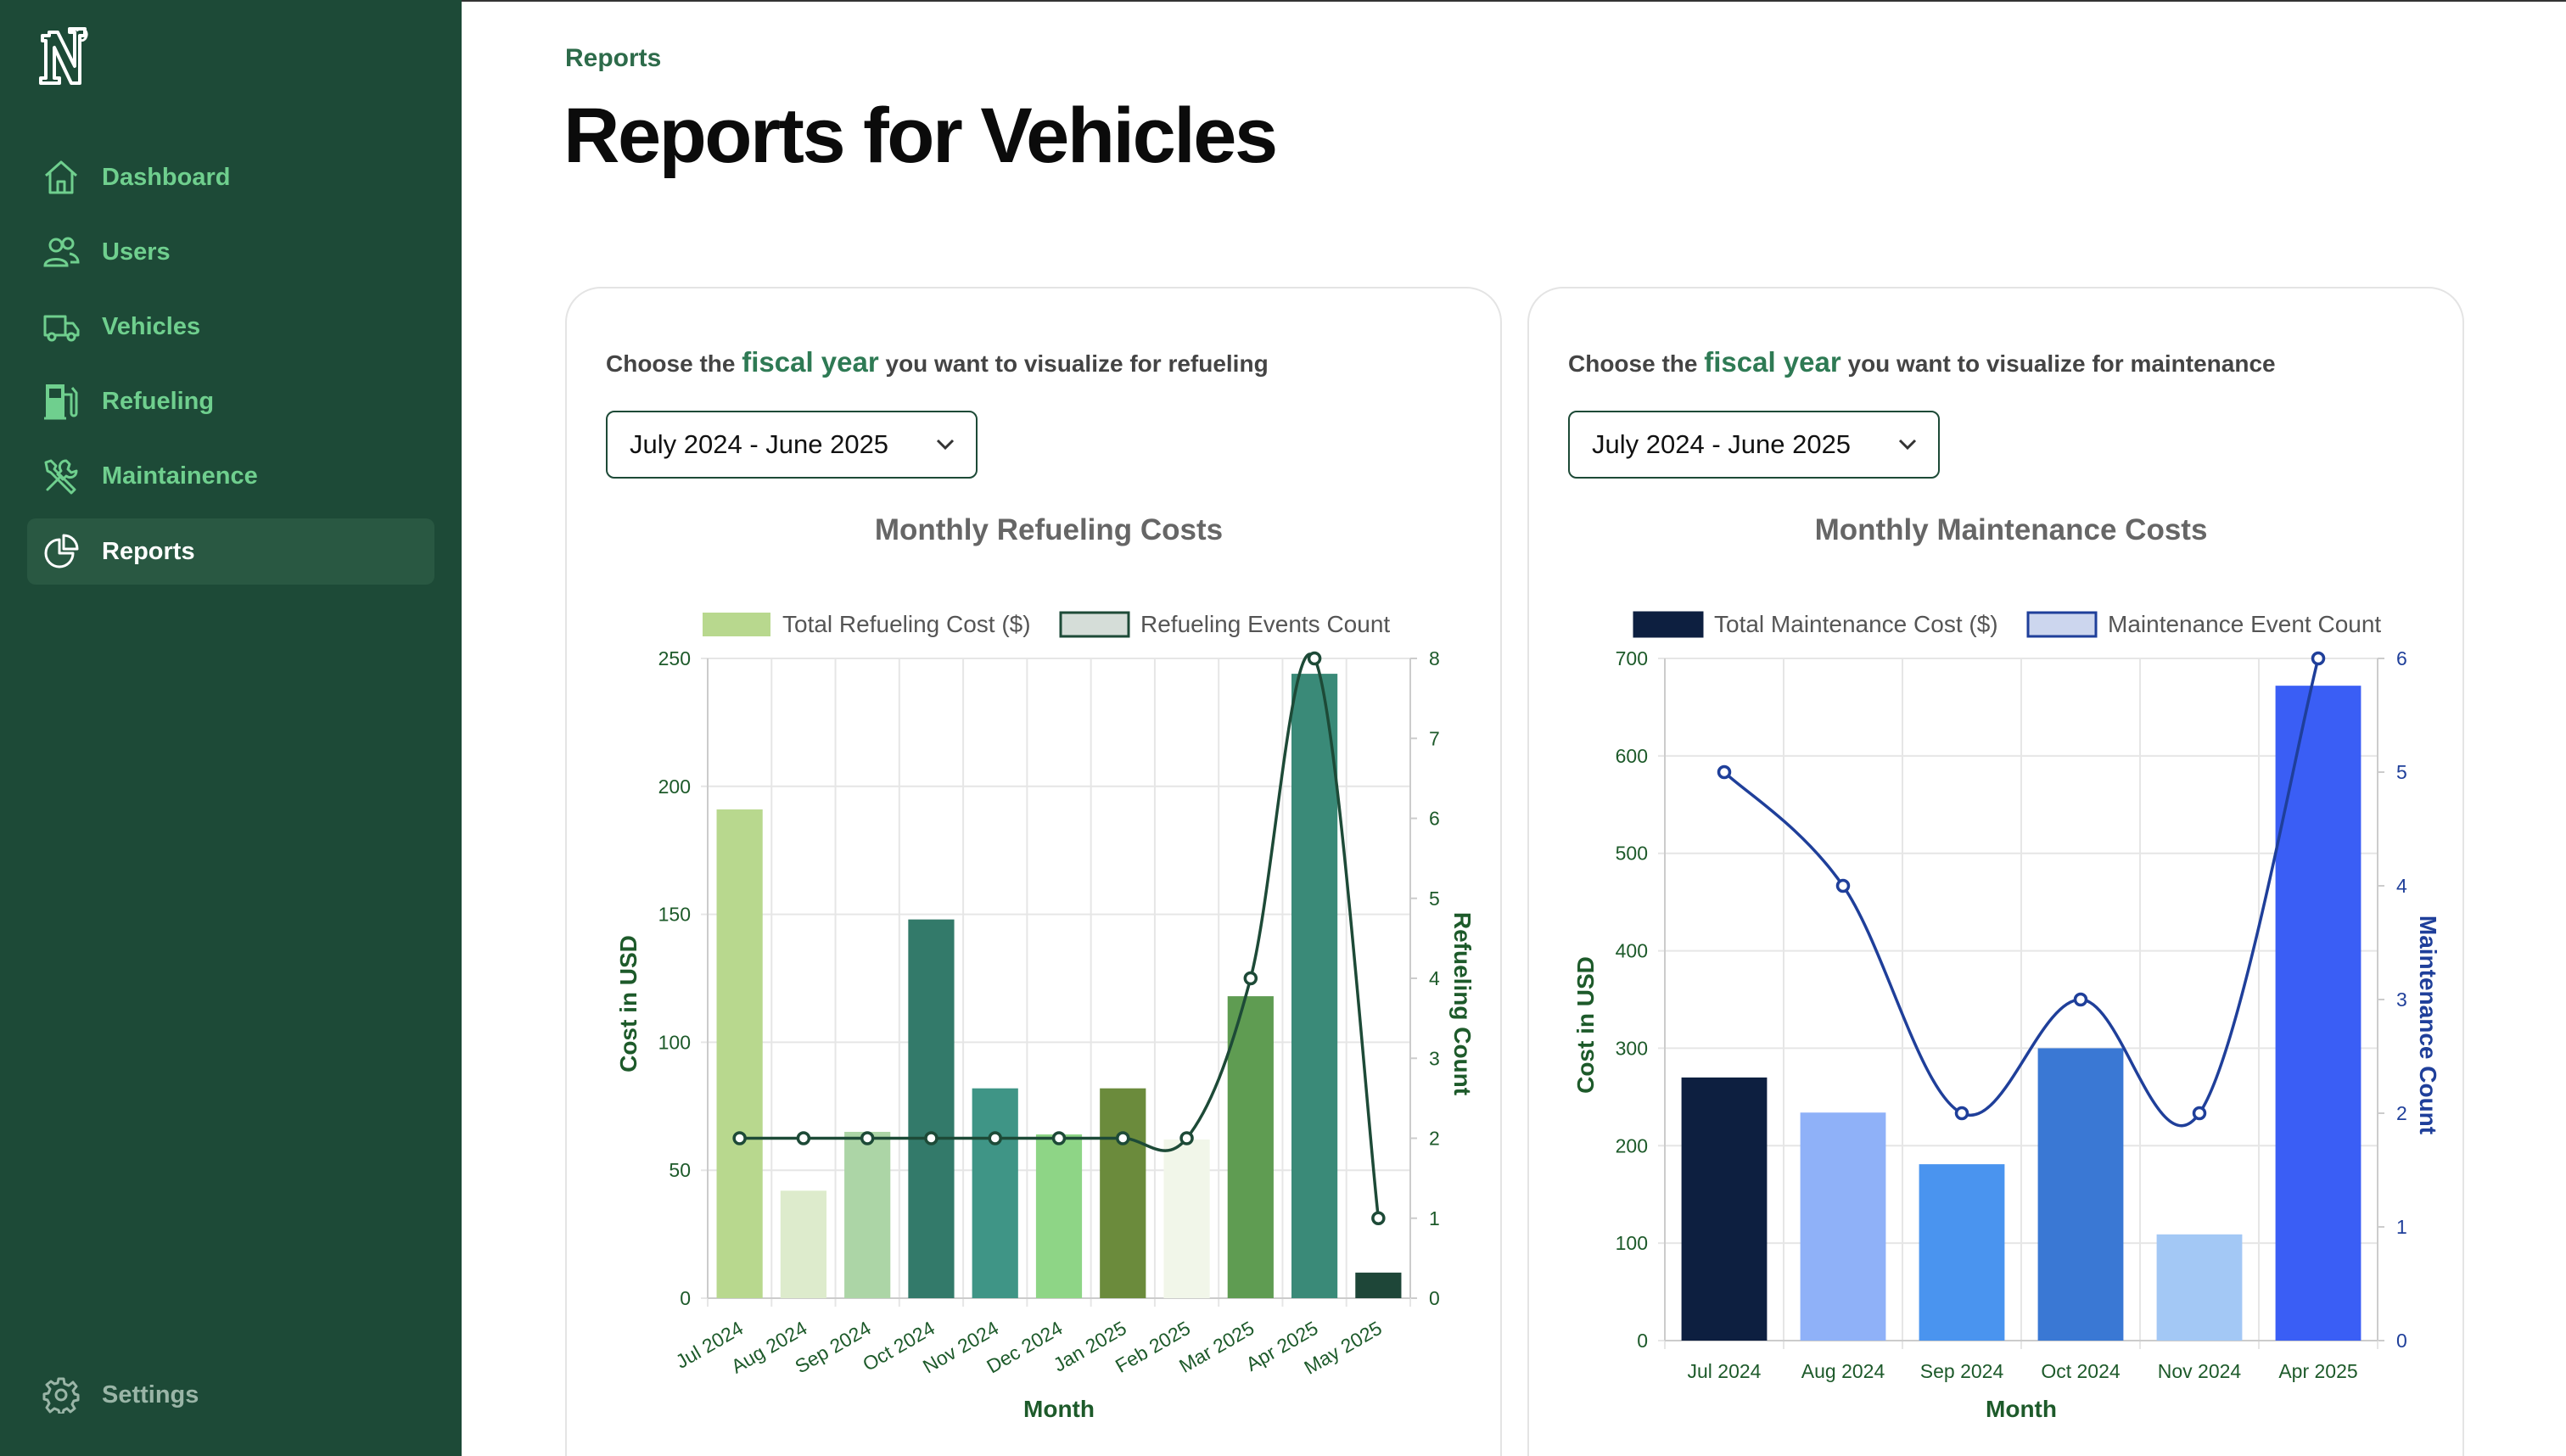 The image size is (2566, 1456). What do you see at coordinates (2061, 363) in the screenshot?
I see `prompt-suffix: you want to visualize for maintenance` at bounding box center [2061, 363].